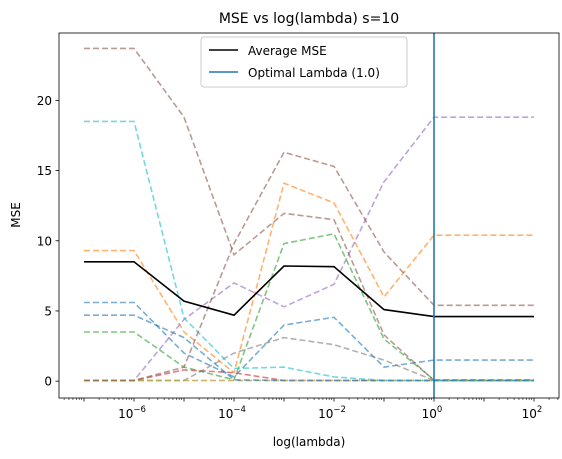 The image size is (562, 459). I want to click on x-axis: 10⁻⁶ 10⁻⁴ 10⁻² 10⁰ 10², so click(311, 409).